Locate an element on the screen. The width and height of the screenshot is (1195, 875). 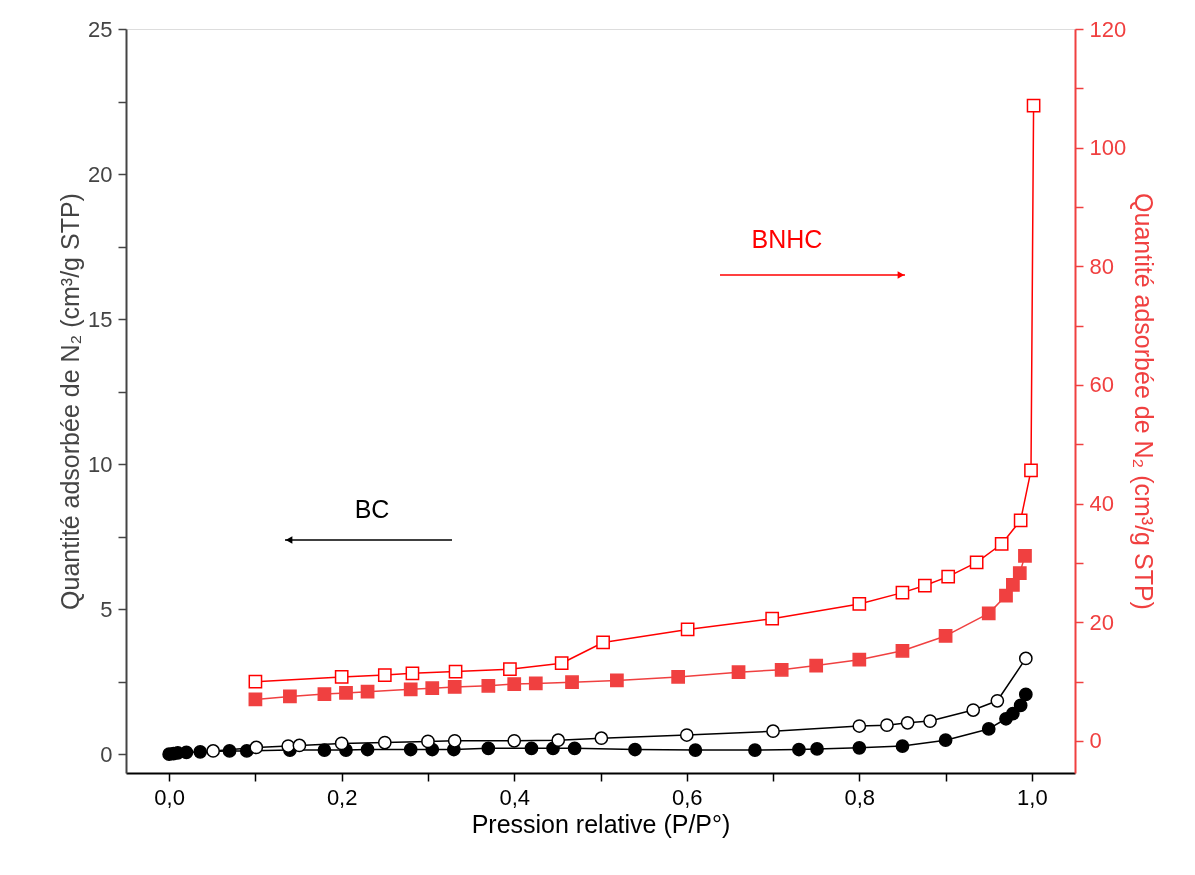
y-tick-label: 5 is located at coordinates (106, 609).